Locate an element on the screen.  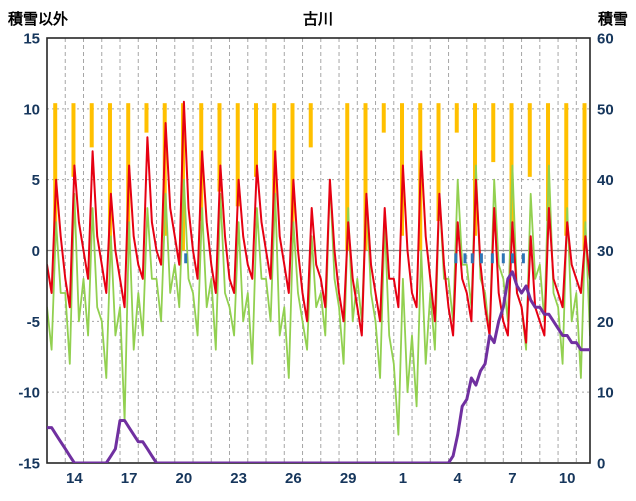
x-tick-label: 17 is located at coordinates (129, 478).